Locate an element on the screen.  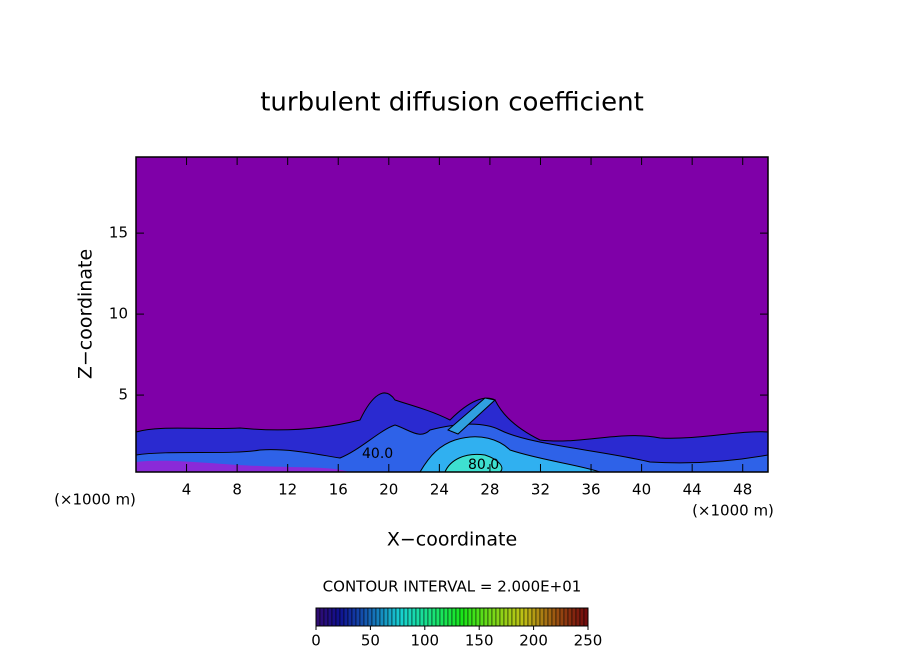
x-unit-label: (×1000 m) is located at coordinates (733, 511).